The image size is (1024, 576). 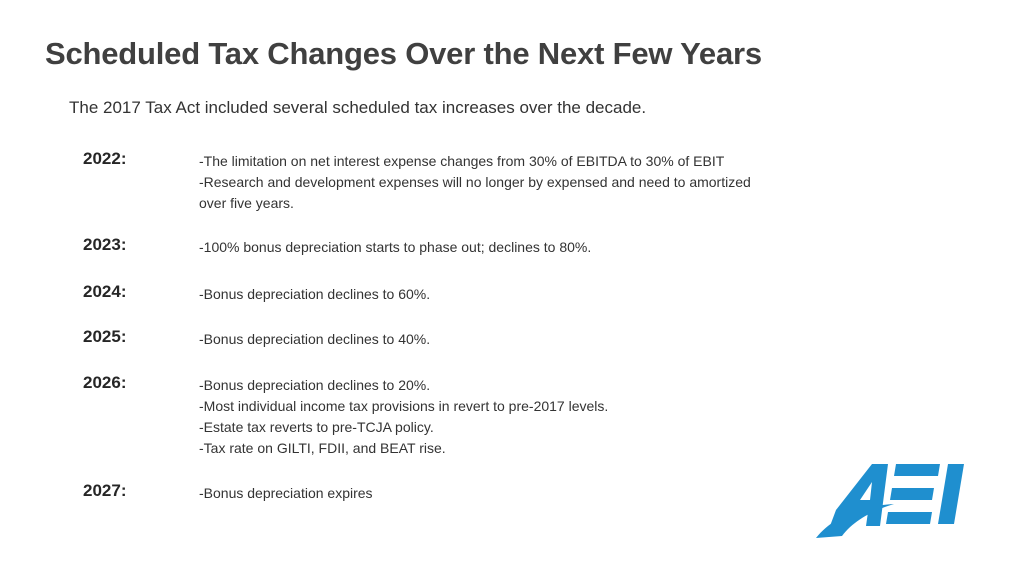 What do you see at coordinates (316, 427) in the screenshot?
I see `change-item: -Estate tax reverts to pre-TCJA policy.` at bounding box center [316, 427].